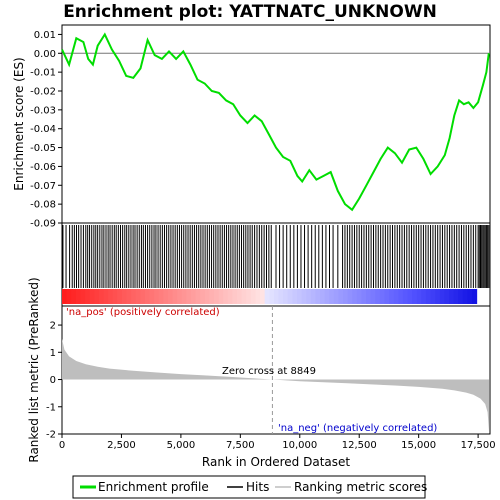  What do you see at coordinates (34, 369) in the screenshot?
I see `metric-y-axis-label: Ranked list metric (PreRanked)` at bounding box center [34, 369].